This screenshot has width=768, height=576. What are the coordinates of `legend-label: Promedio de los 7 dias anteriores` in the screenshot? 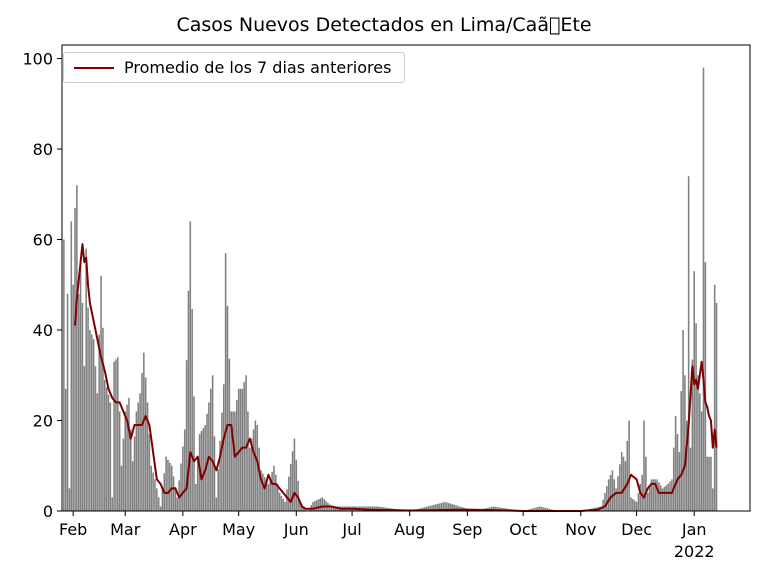 It's located at (258, 67).